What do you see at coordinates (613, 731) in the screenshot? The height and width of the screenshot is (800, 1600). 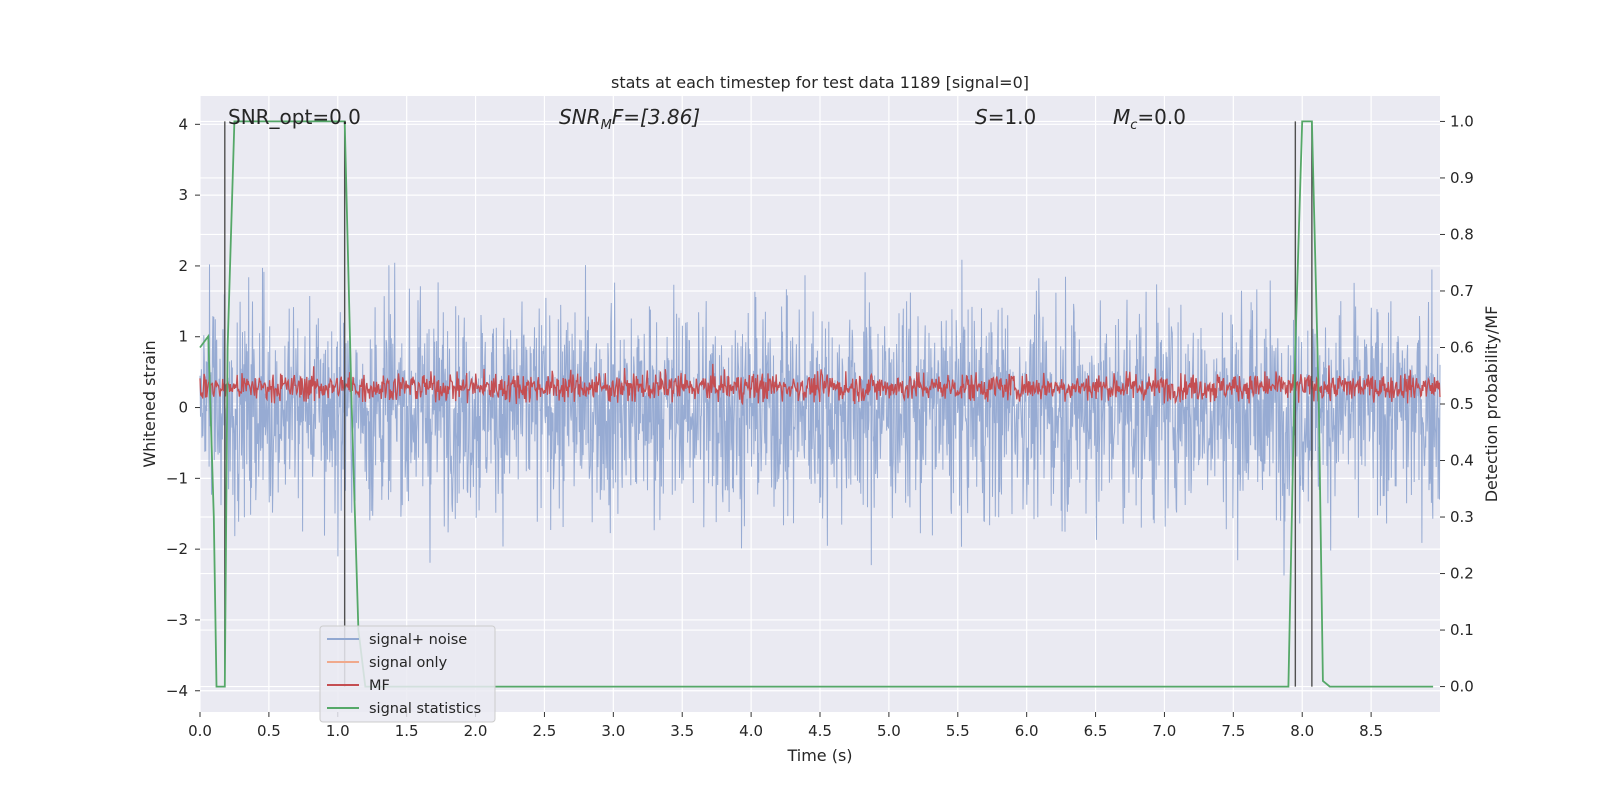 I see `x-tick-label: 3.0` at bounding box center [613, 731].